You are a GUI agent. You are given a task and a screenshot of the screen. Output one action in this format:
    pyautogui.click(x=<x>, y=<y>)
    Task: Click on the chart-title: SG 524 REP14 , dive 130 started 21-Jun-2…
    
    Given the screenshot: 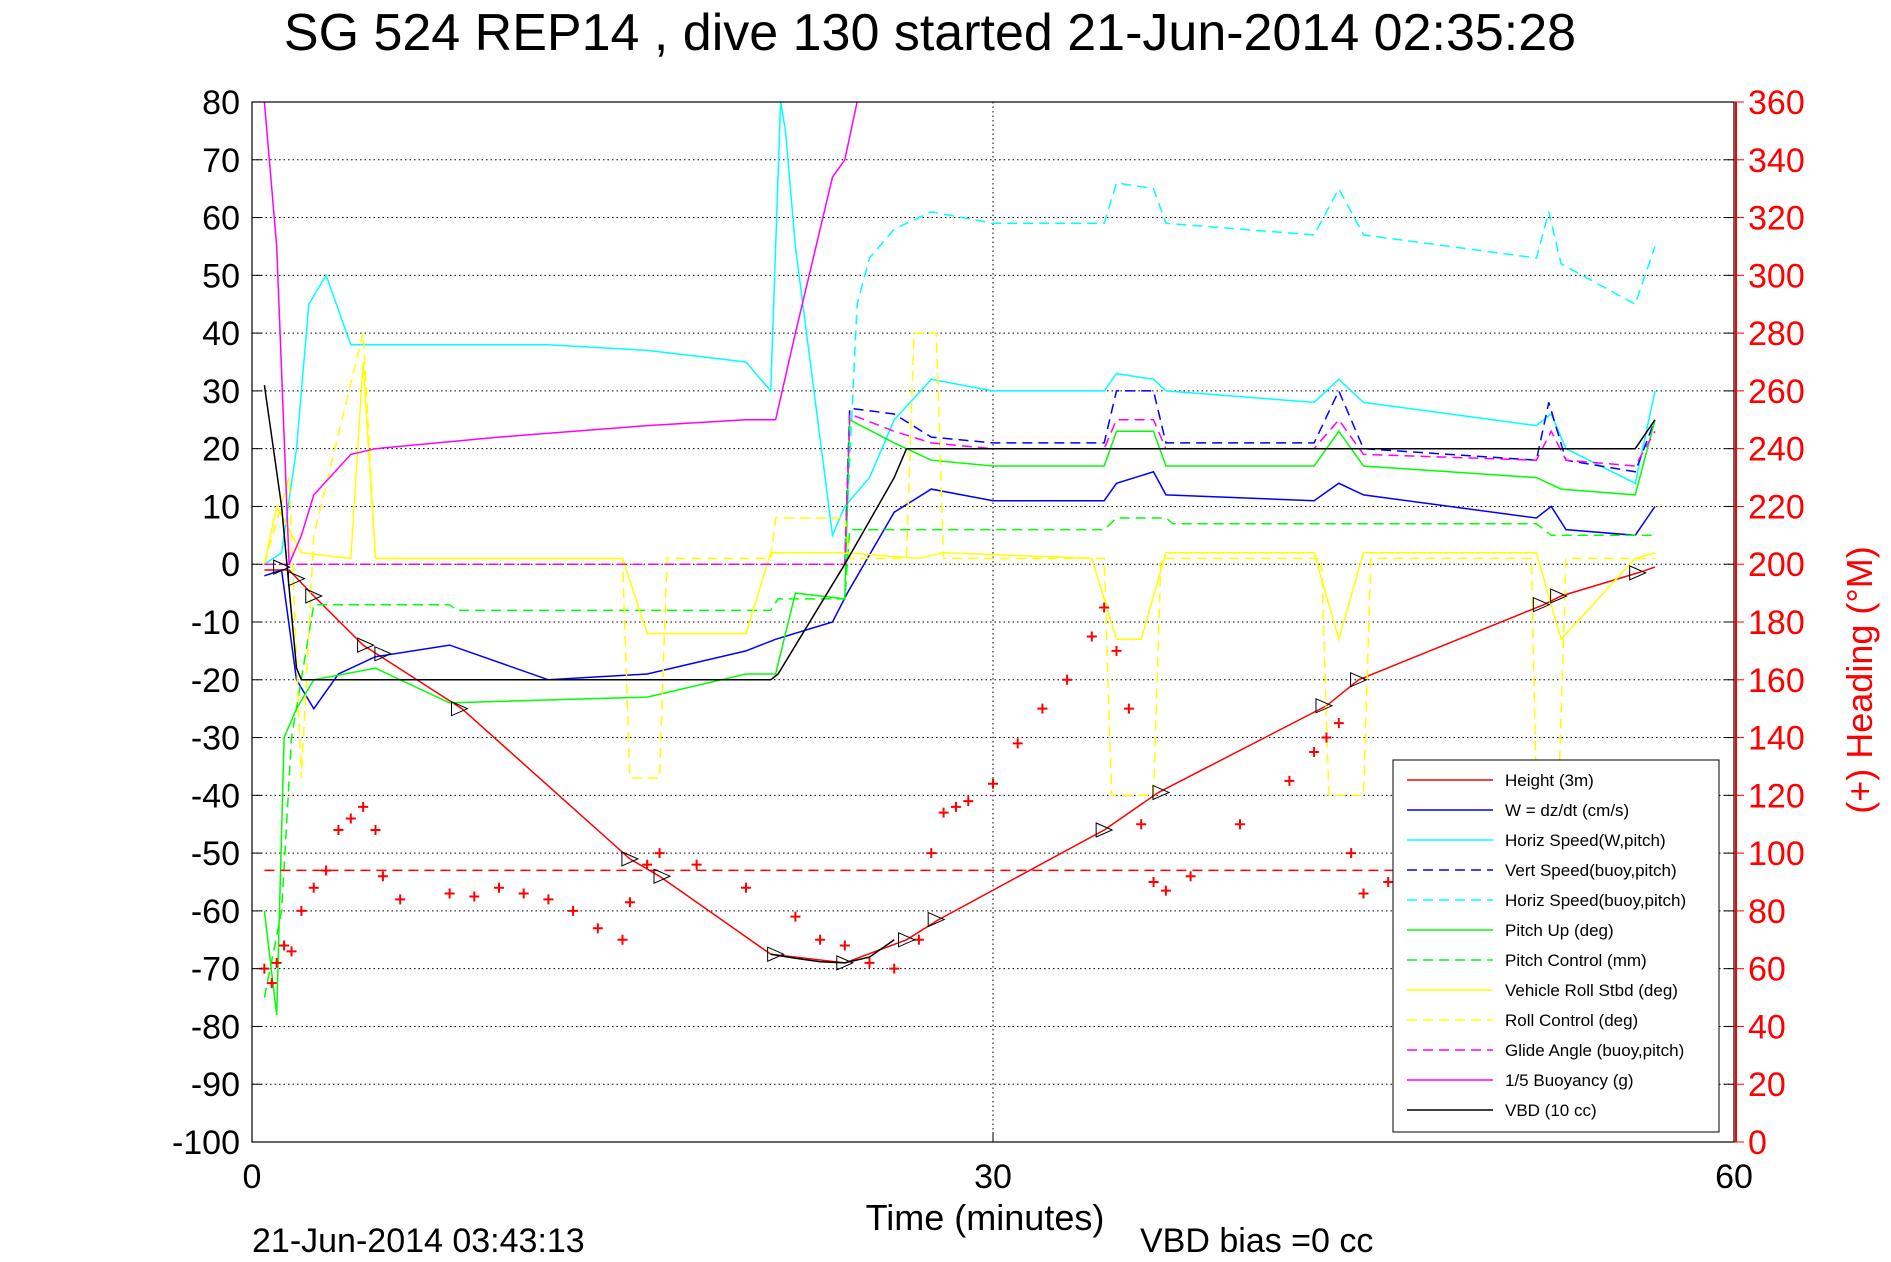 What is the action you would take?
    pyautogui.click(x=930, y=33)
    